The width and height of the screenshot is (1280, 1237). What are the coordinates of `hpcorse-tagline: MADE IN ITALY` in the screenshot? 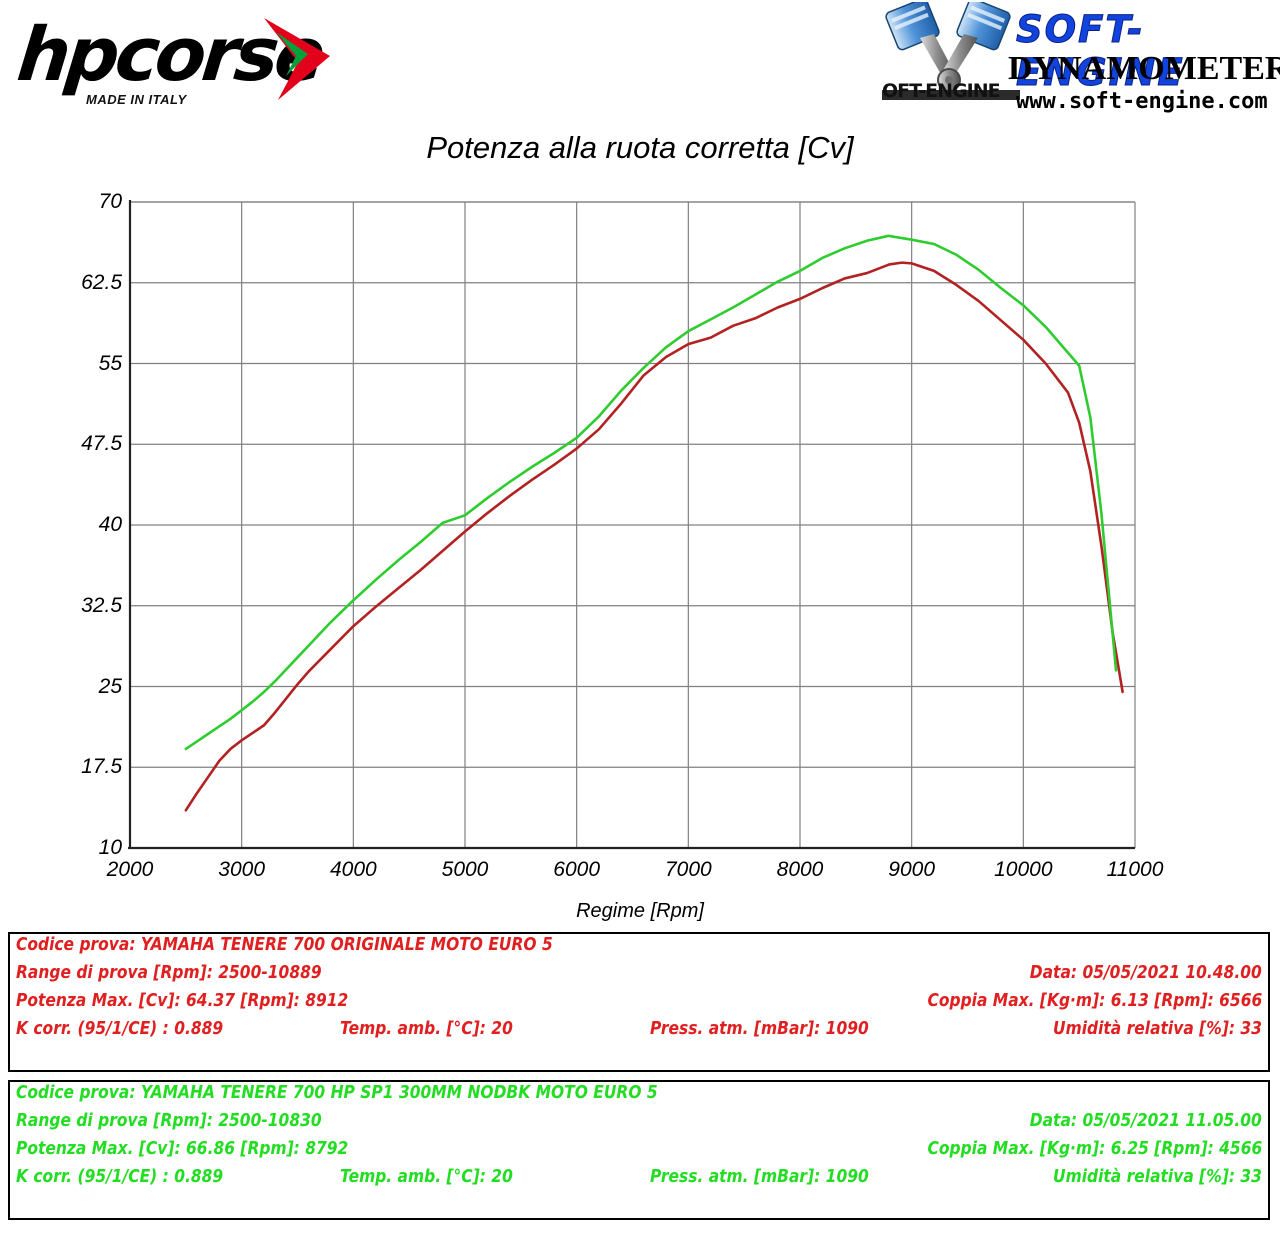 It's located at (136, 99).